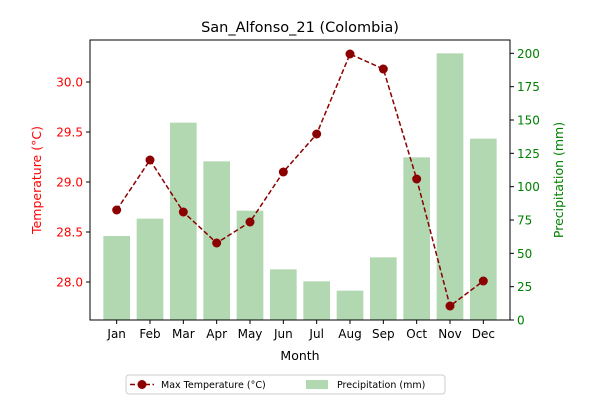 The width and height of the screenshot is (600, 404). Describe the element at coordinates (483, 229) in the screenshot. I see `precipitation-bar-dec` at that location.